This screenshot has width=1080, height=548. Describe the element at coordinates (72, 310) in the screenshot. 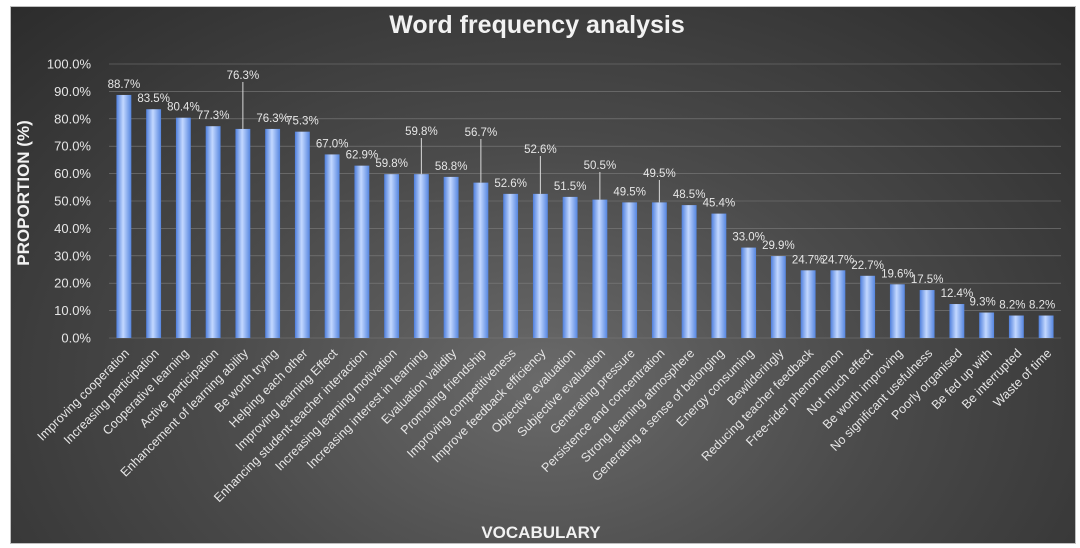

I see `y-tick-label: 10.0%` at that location.